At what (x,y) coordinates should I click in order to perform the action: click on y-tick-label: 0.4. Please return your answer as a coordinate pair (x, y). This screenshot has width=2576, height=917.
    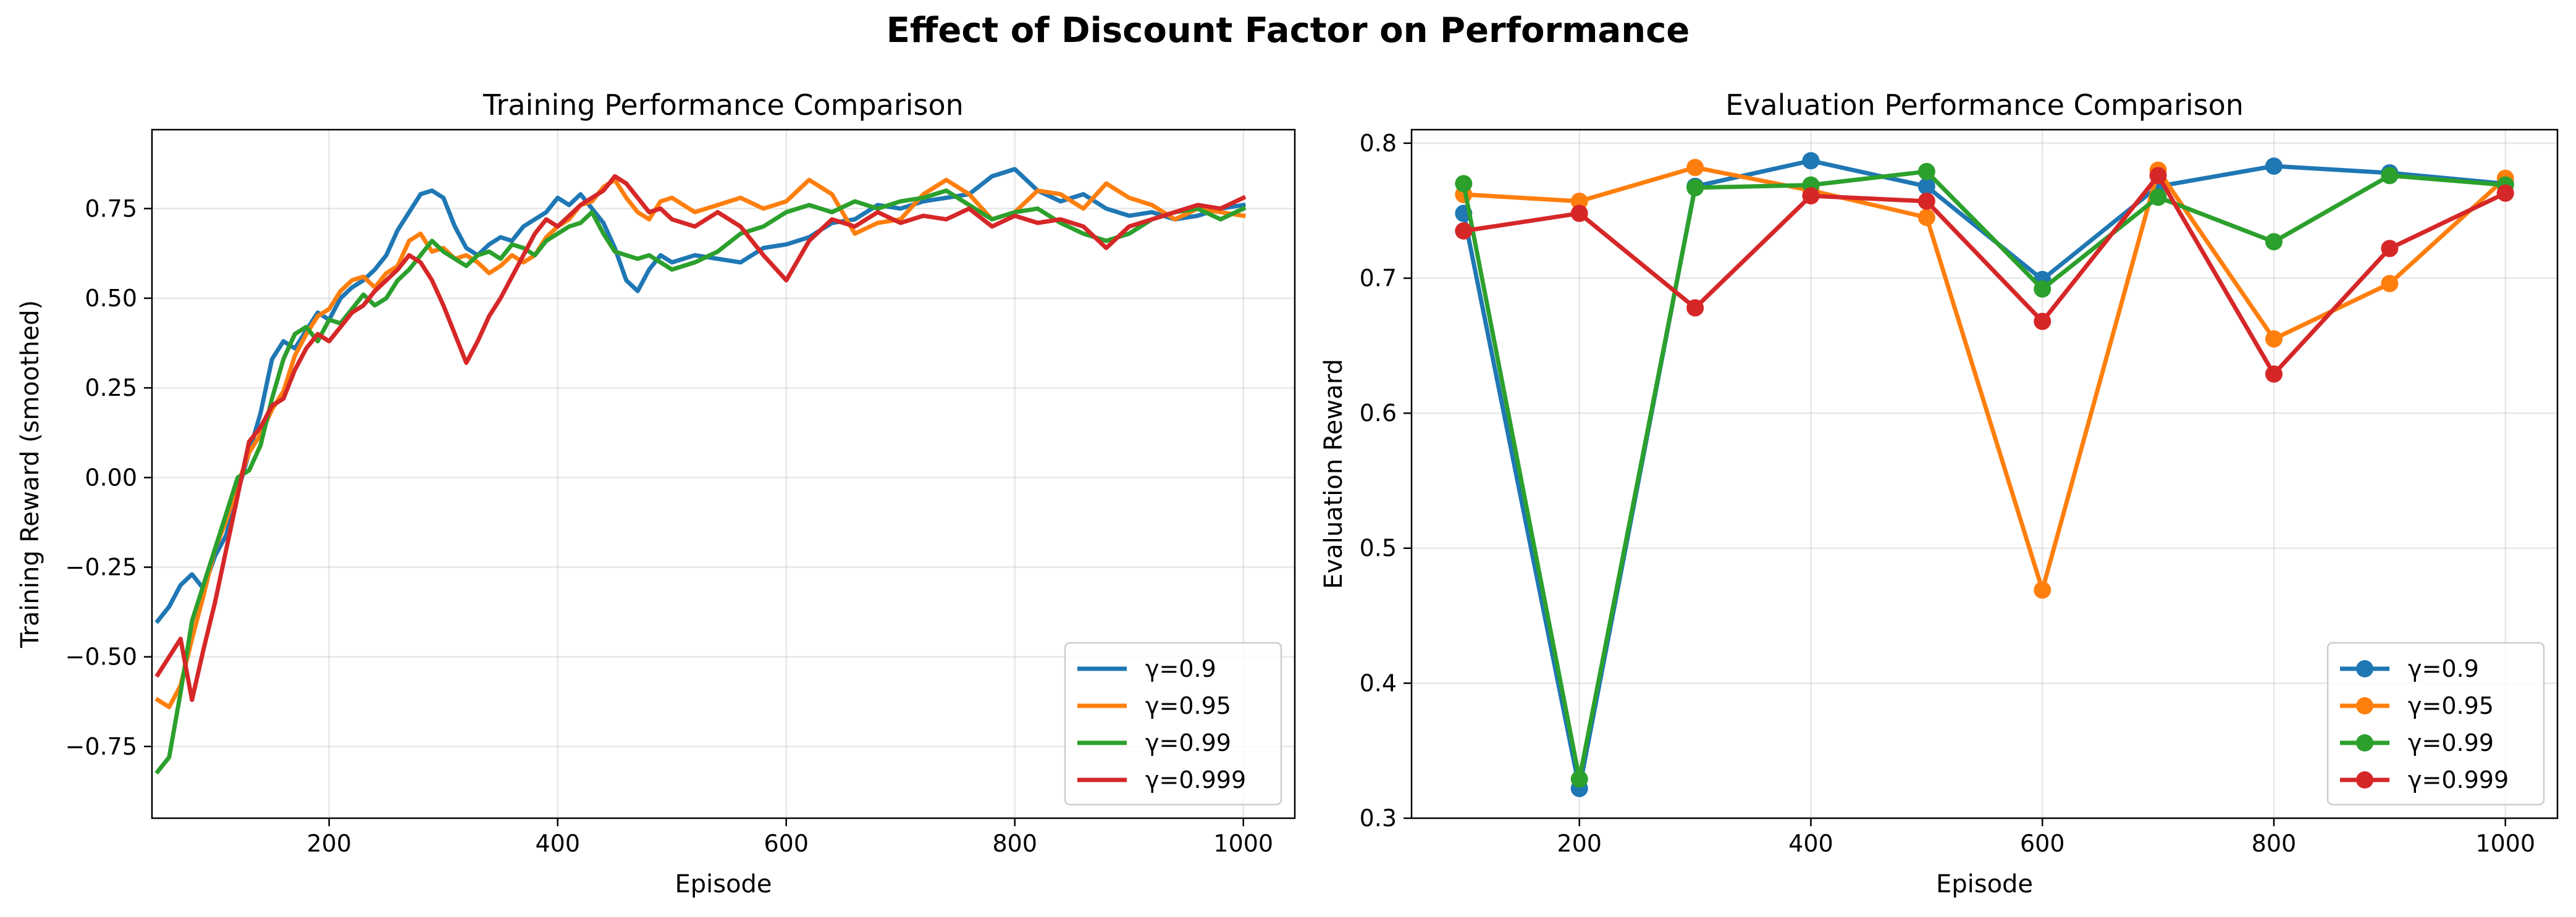
    Looking at the image, I should click on (1378, 683).